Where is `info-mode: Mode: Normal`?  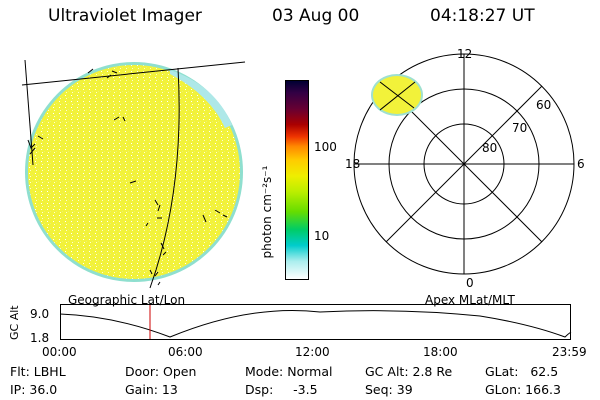 info-mode: Mode: Normal is located at coordinates (289, 371).